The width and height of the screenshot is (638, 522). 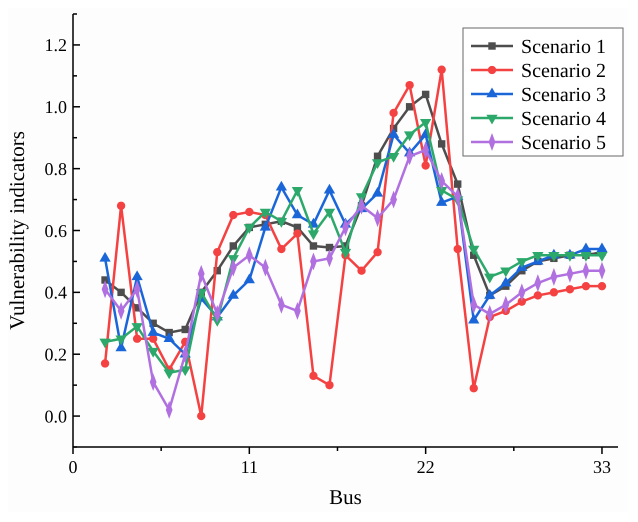 I want to click on y-tick-label: 0.4, so click(x=55, y=292).